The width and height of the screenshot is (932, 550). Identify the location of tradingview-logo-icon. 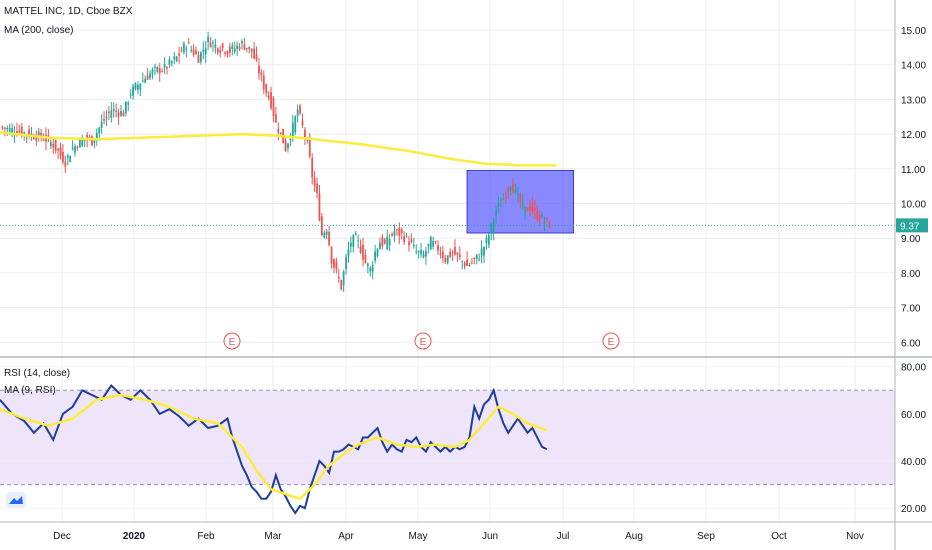
(16, 500).